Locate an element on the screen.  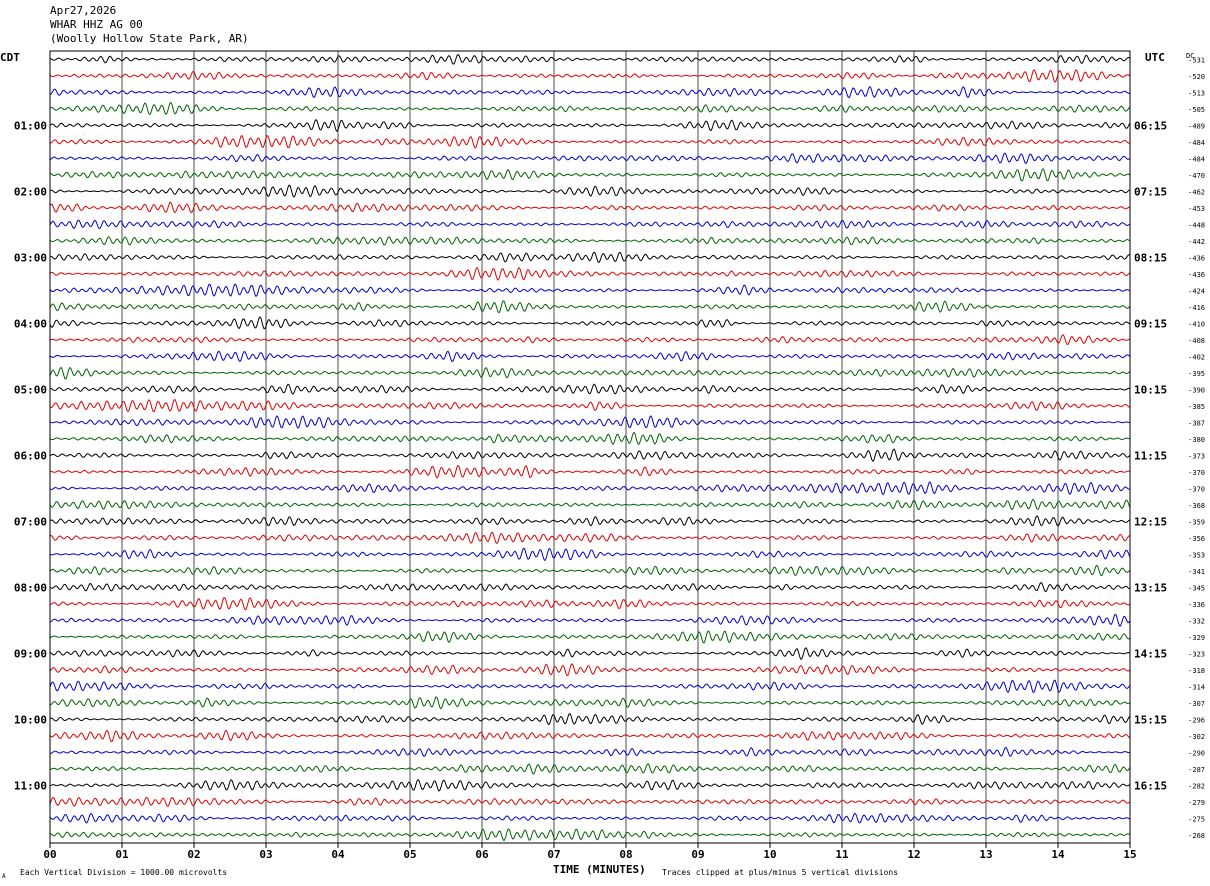
x-tick-label: 04 is located at coordinates (338, 854).